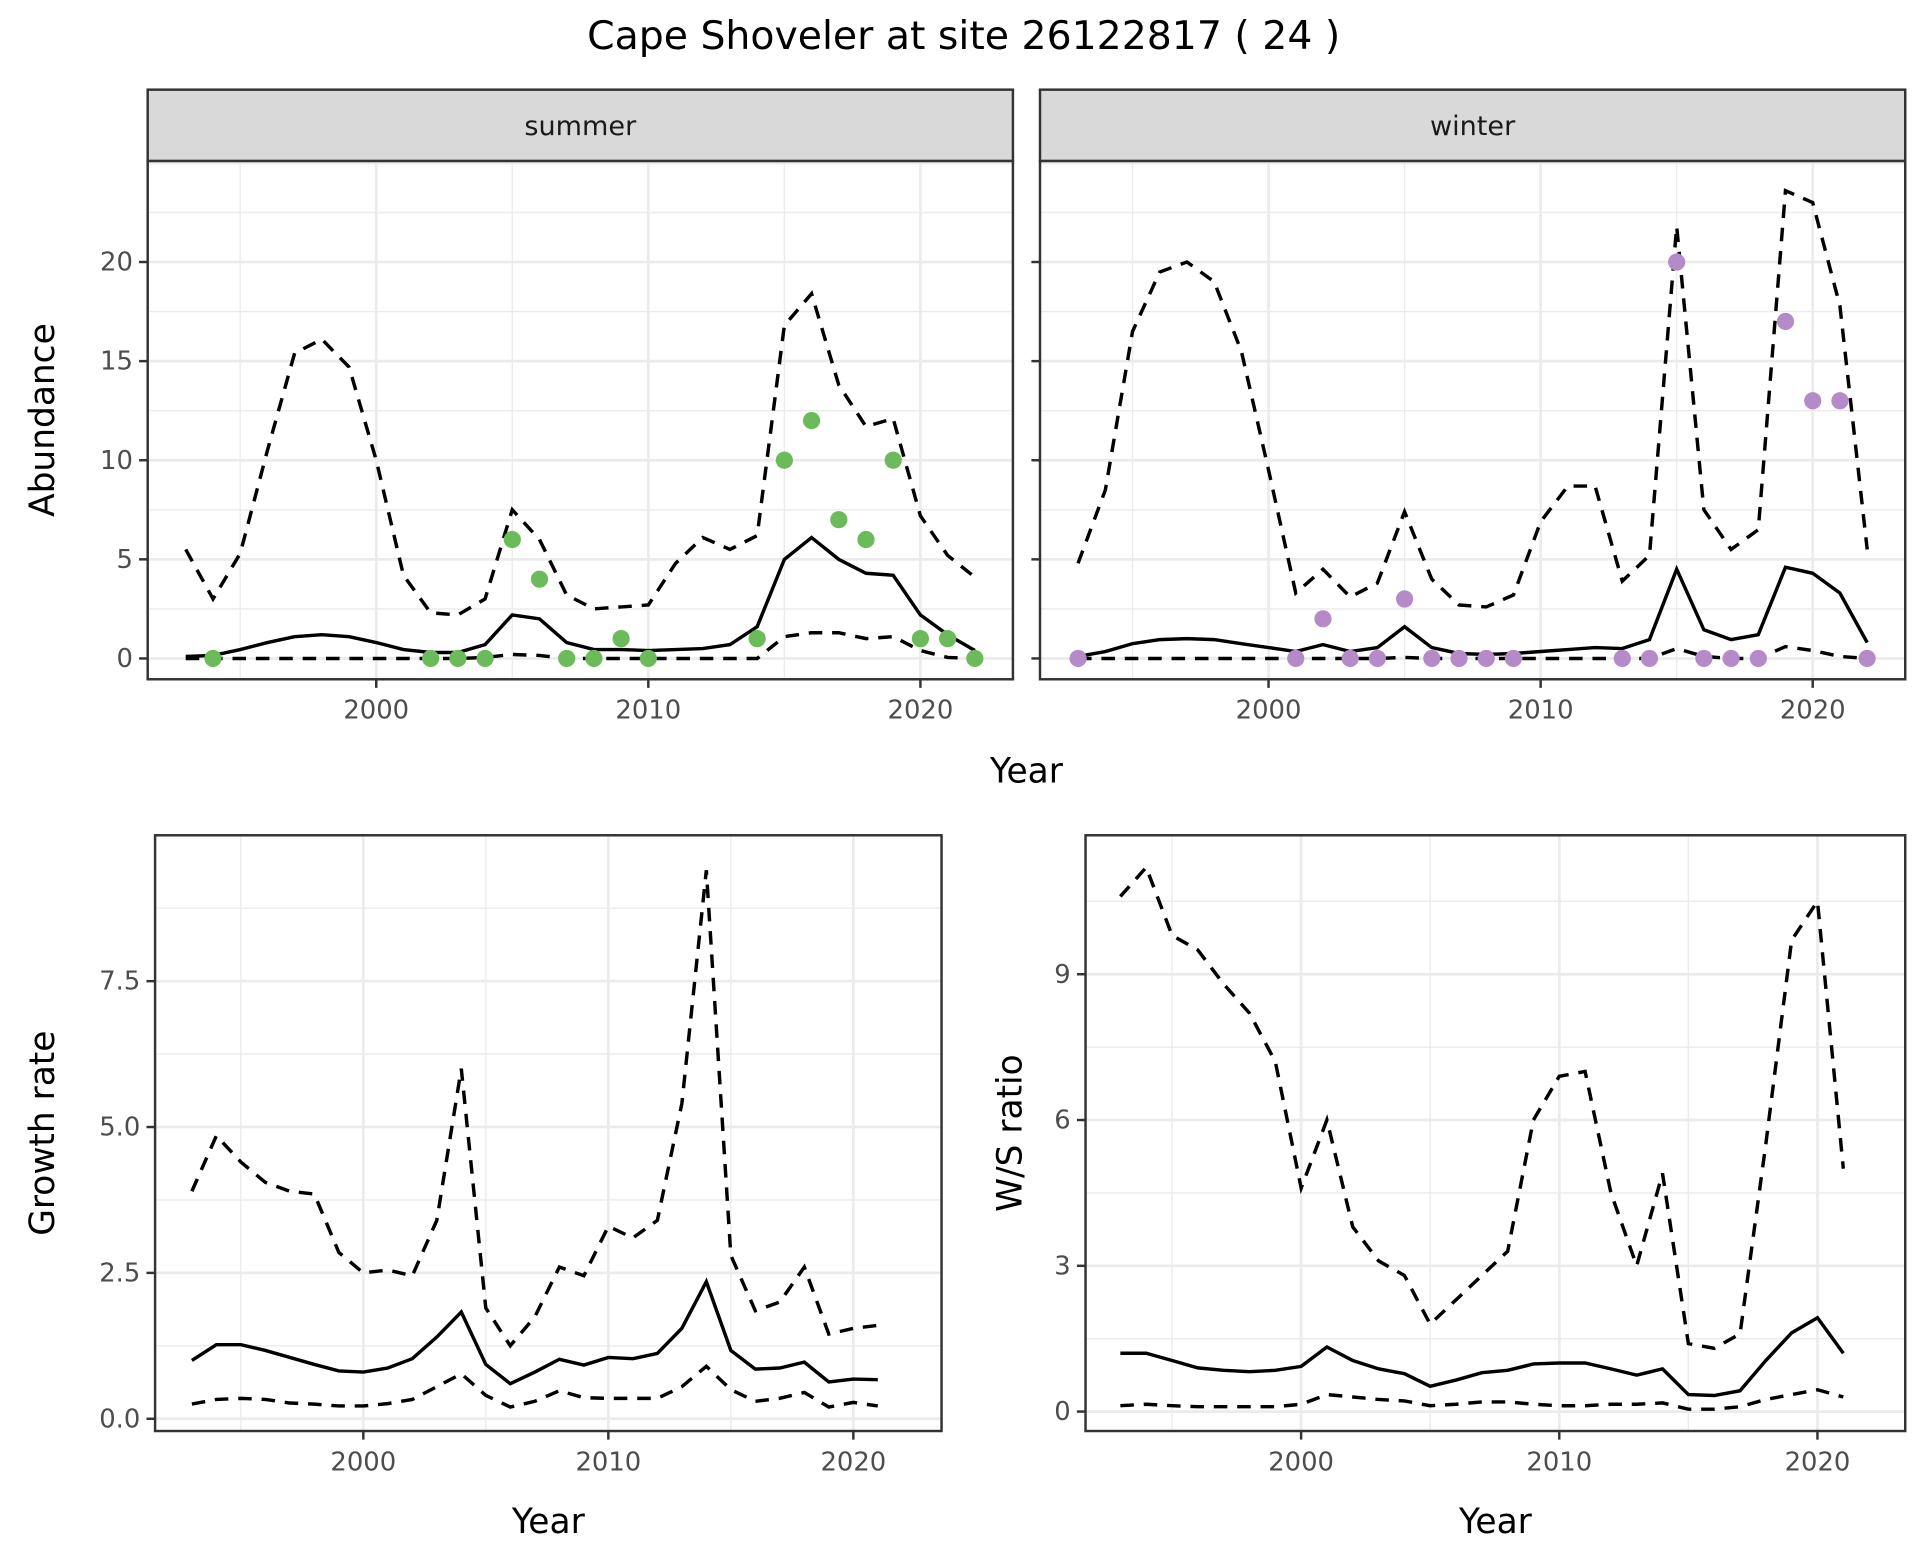 Image resolution: width=1920 pixels, height=1560 pixels. What do you see at coordinates (1062, 975) in the screenshot?
I see `y-tick-label: 9` at bounding box center [1062, 975].